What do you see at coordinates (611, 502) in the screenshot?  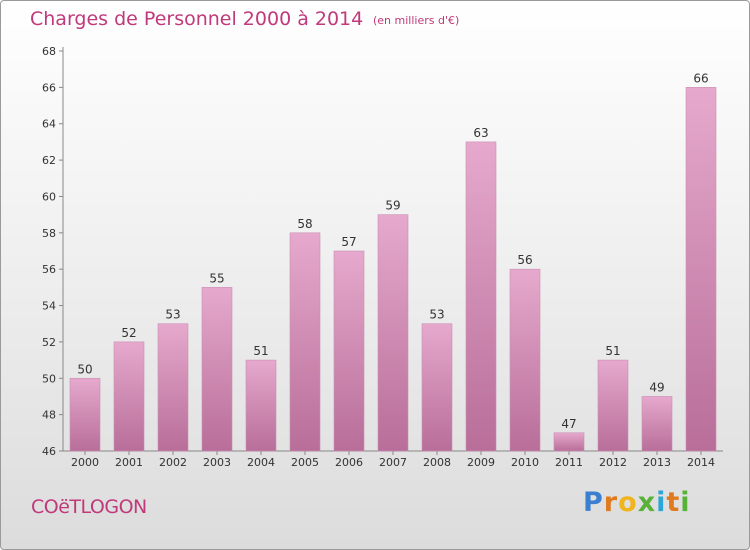 I see `logo-letter: r` at bounding box center [611, 502].